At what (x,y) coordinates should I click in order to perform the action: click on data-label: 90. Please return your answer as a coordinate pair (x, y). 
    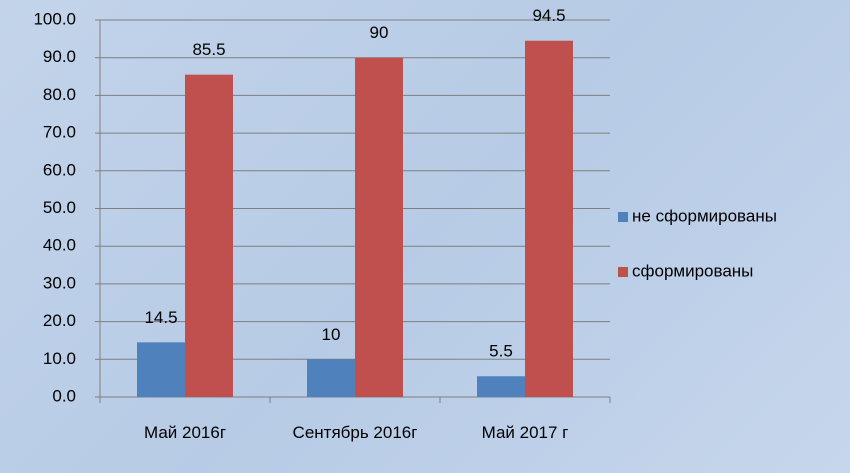
    Looking at the image, I should click on (379, 32).